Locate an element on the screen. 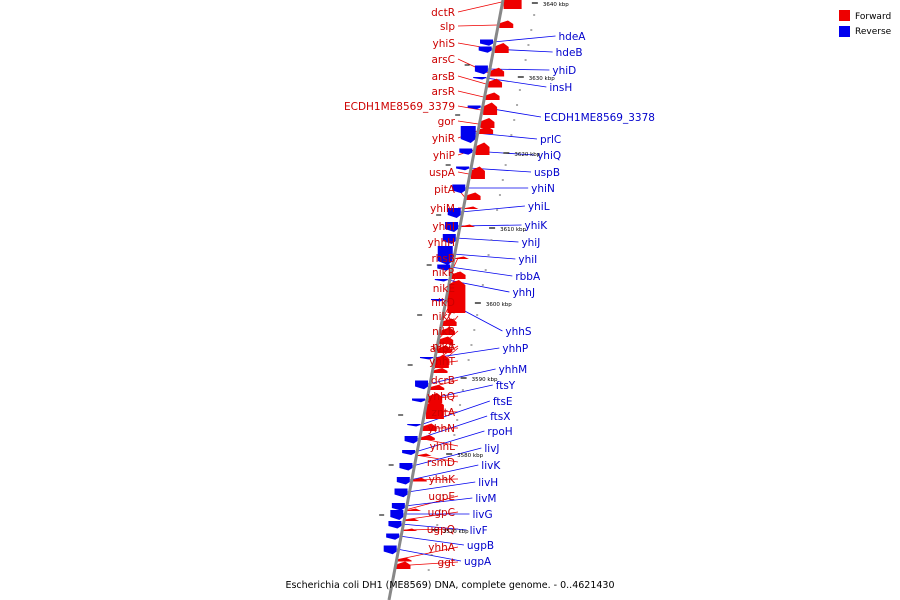 This screenshot has width=900, height=600. reverse-gene-label-29: ugpA is located at coordinates (478, 562).